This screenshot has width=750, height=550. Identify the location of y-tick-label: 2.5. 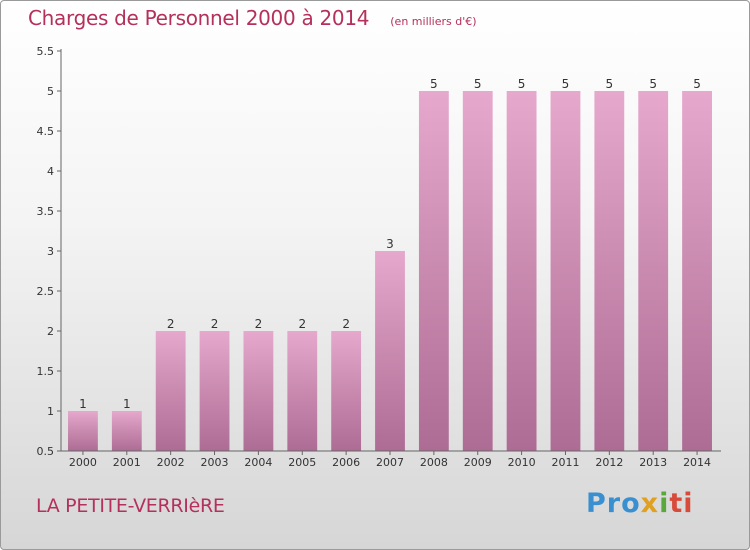
(46, 291).